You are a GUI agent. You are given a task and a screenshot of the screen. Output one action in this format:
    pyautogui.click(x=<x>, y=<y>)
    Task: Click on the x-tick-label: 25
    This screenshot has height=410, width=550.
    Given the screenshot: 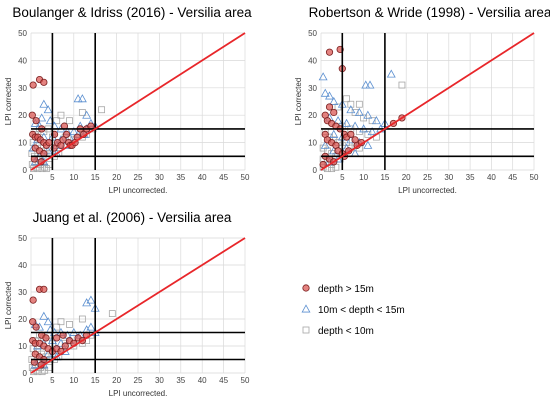 What is the action you would take?
    pyautogui.click(x=138, y=177)
    